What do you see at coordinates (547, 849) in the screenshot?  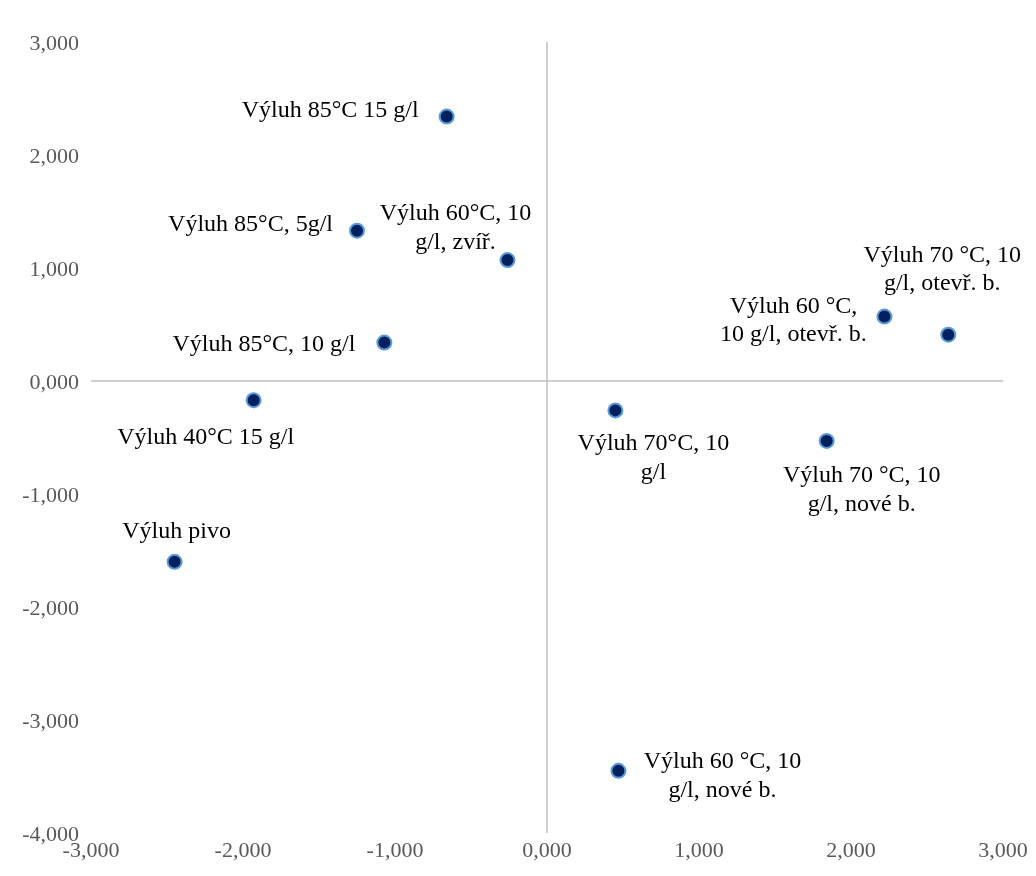 I see `x-tick-label: 0,000` at bounding box center [547, 849].